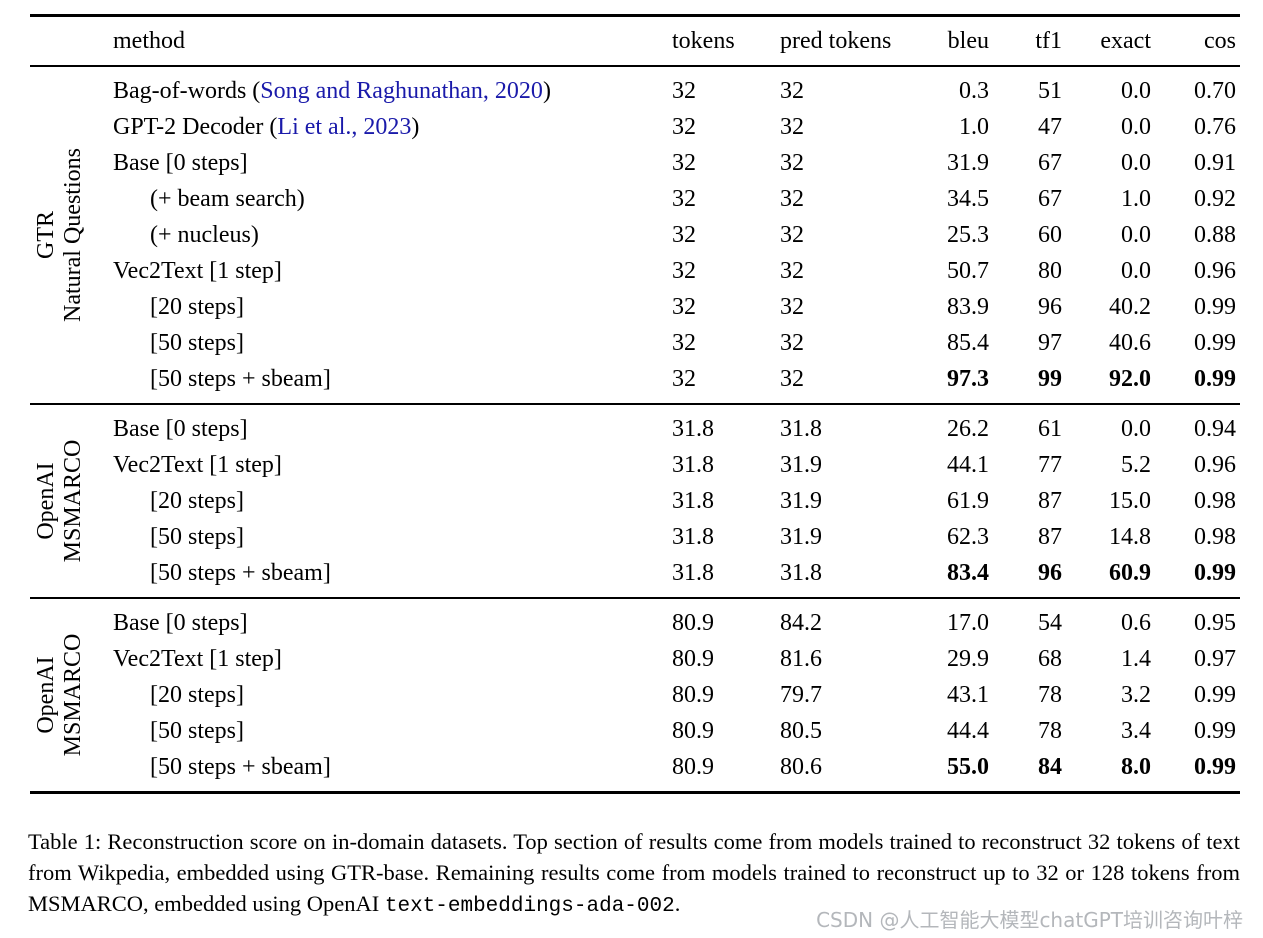  What do you see at coordinates (968, 766) in the screenshot?
I see `bleu-cell: 55.0` at bounding box center [968, 766].